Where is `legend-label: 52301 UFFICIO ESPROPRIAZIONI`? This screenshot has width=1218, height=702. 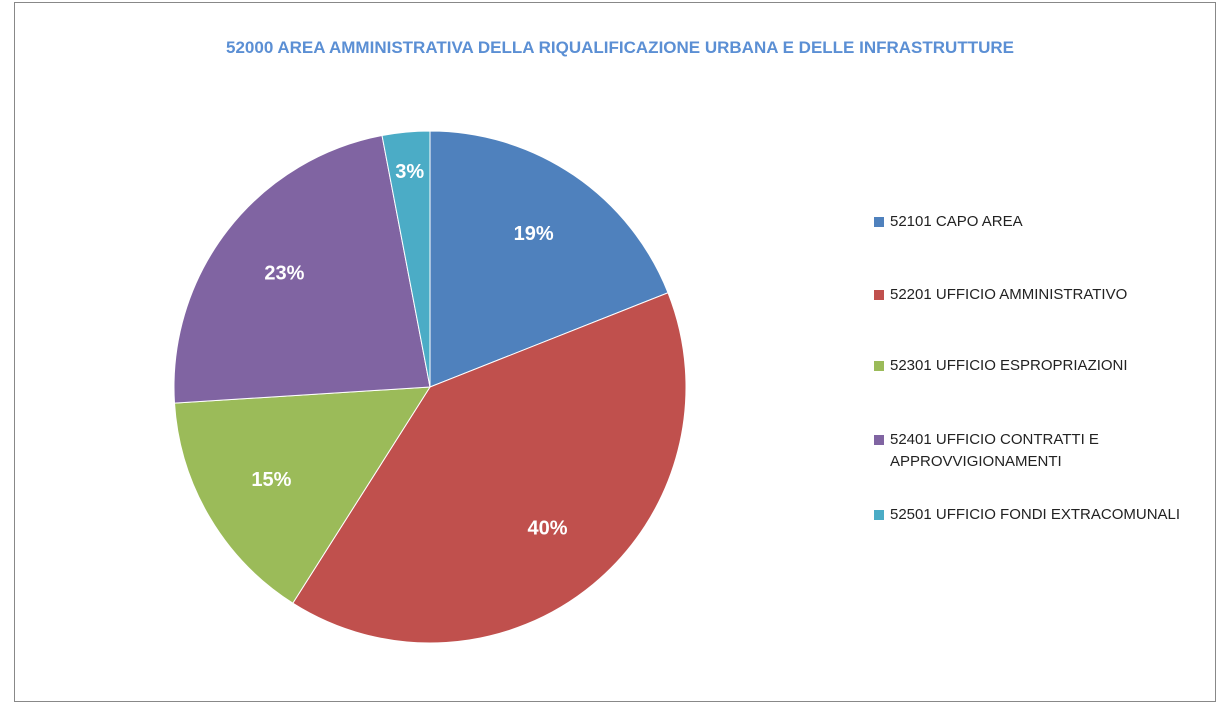 legend-label: 52301 UFFICIO ESPROPRIAZIONI is located at coordinates (1009, 365).